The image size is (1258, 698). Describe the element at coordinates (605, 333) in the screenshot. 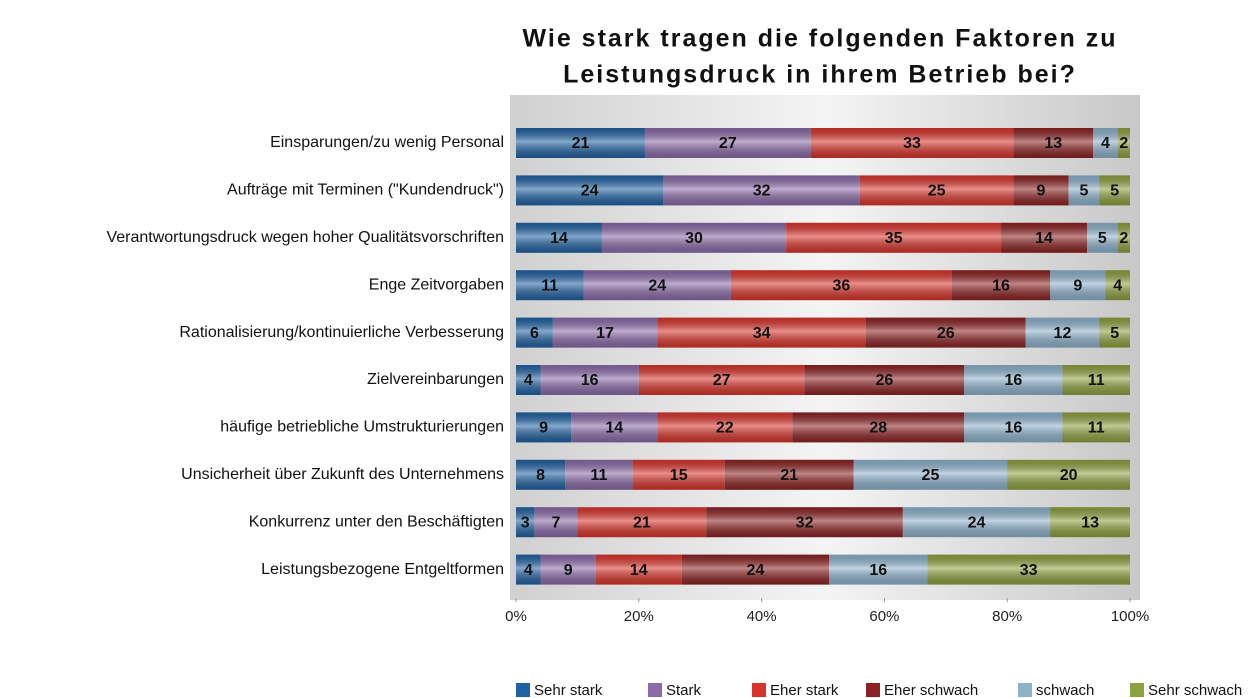

I see `data-label: 17` at that location.